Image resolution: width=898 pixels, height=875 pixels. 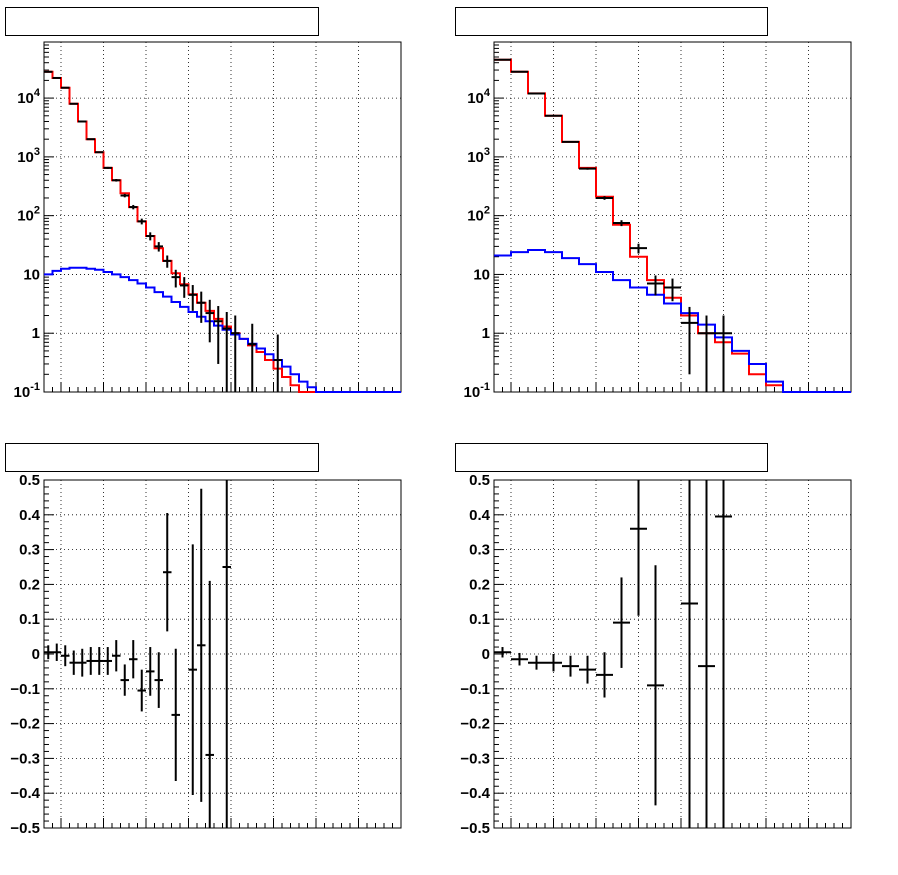 I want to click on series-1-step-line, so click(x=222, y=231).